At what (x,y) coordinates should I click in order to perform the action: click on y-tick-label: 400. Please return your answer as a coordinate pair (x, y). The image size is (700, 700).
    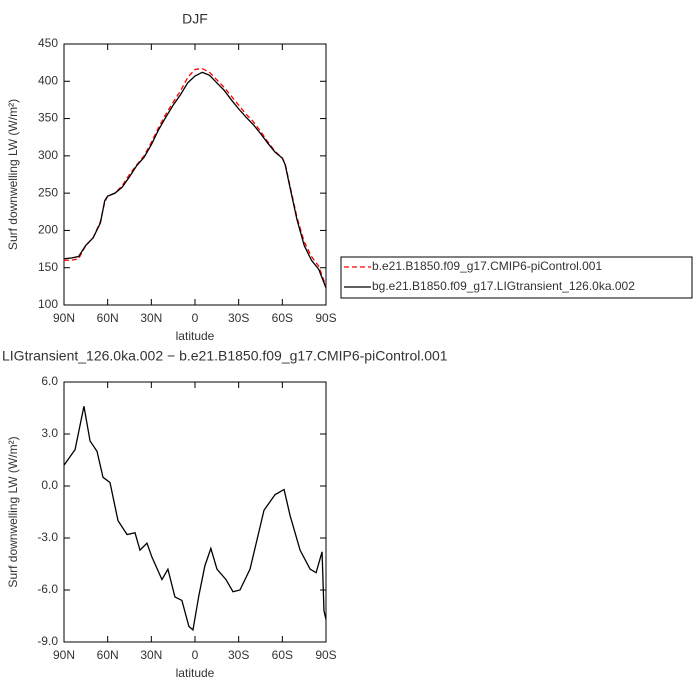
    Looking at the image, I should click on (48, 80).